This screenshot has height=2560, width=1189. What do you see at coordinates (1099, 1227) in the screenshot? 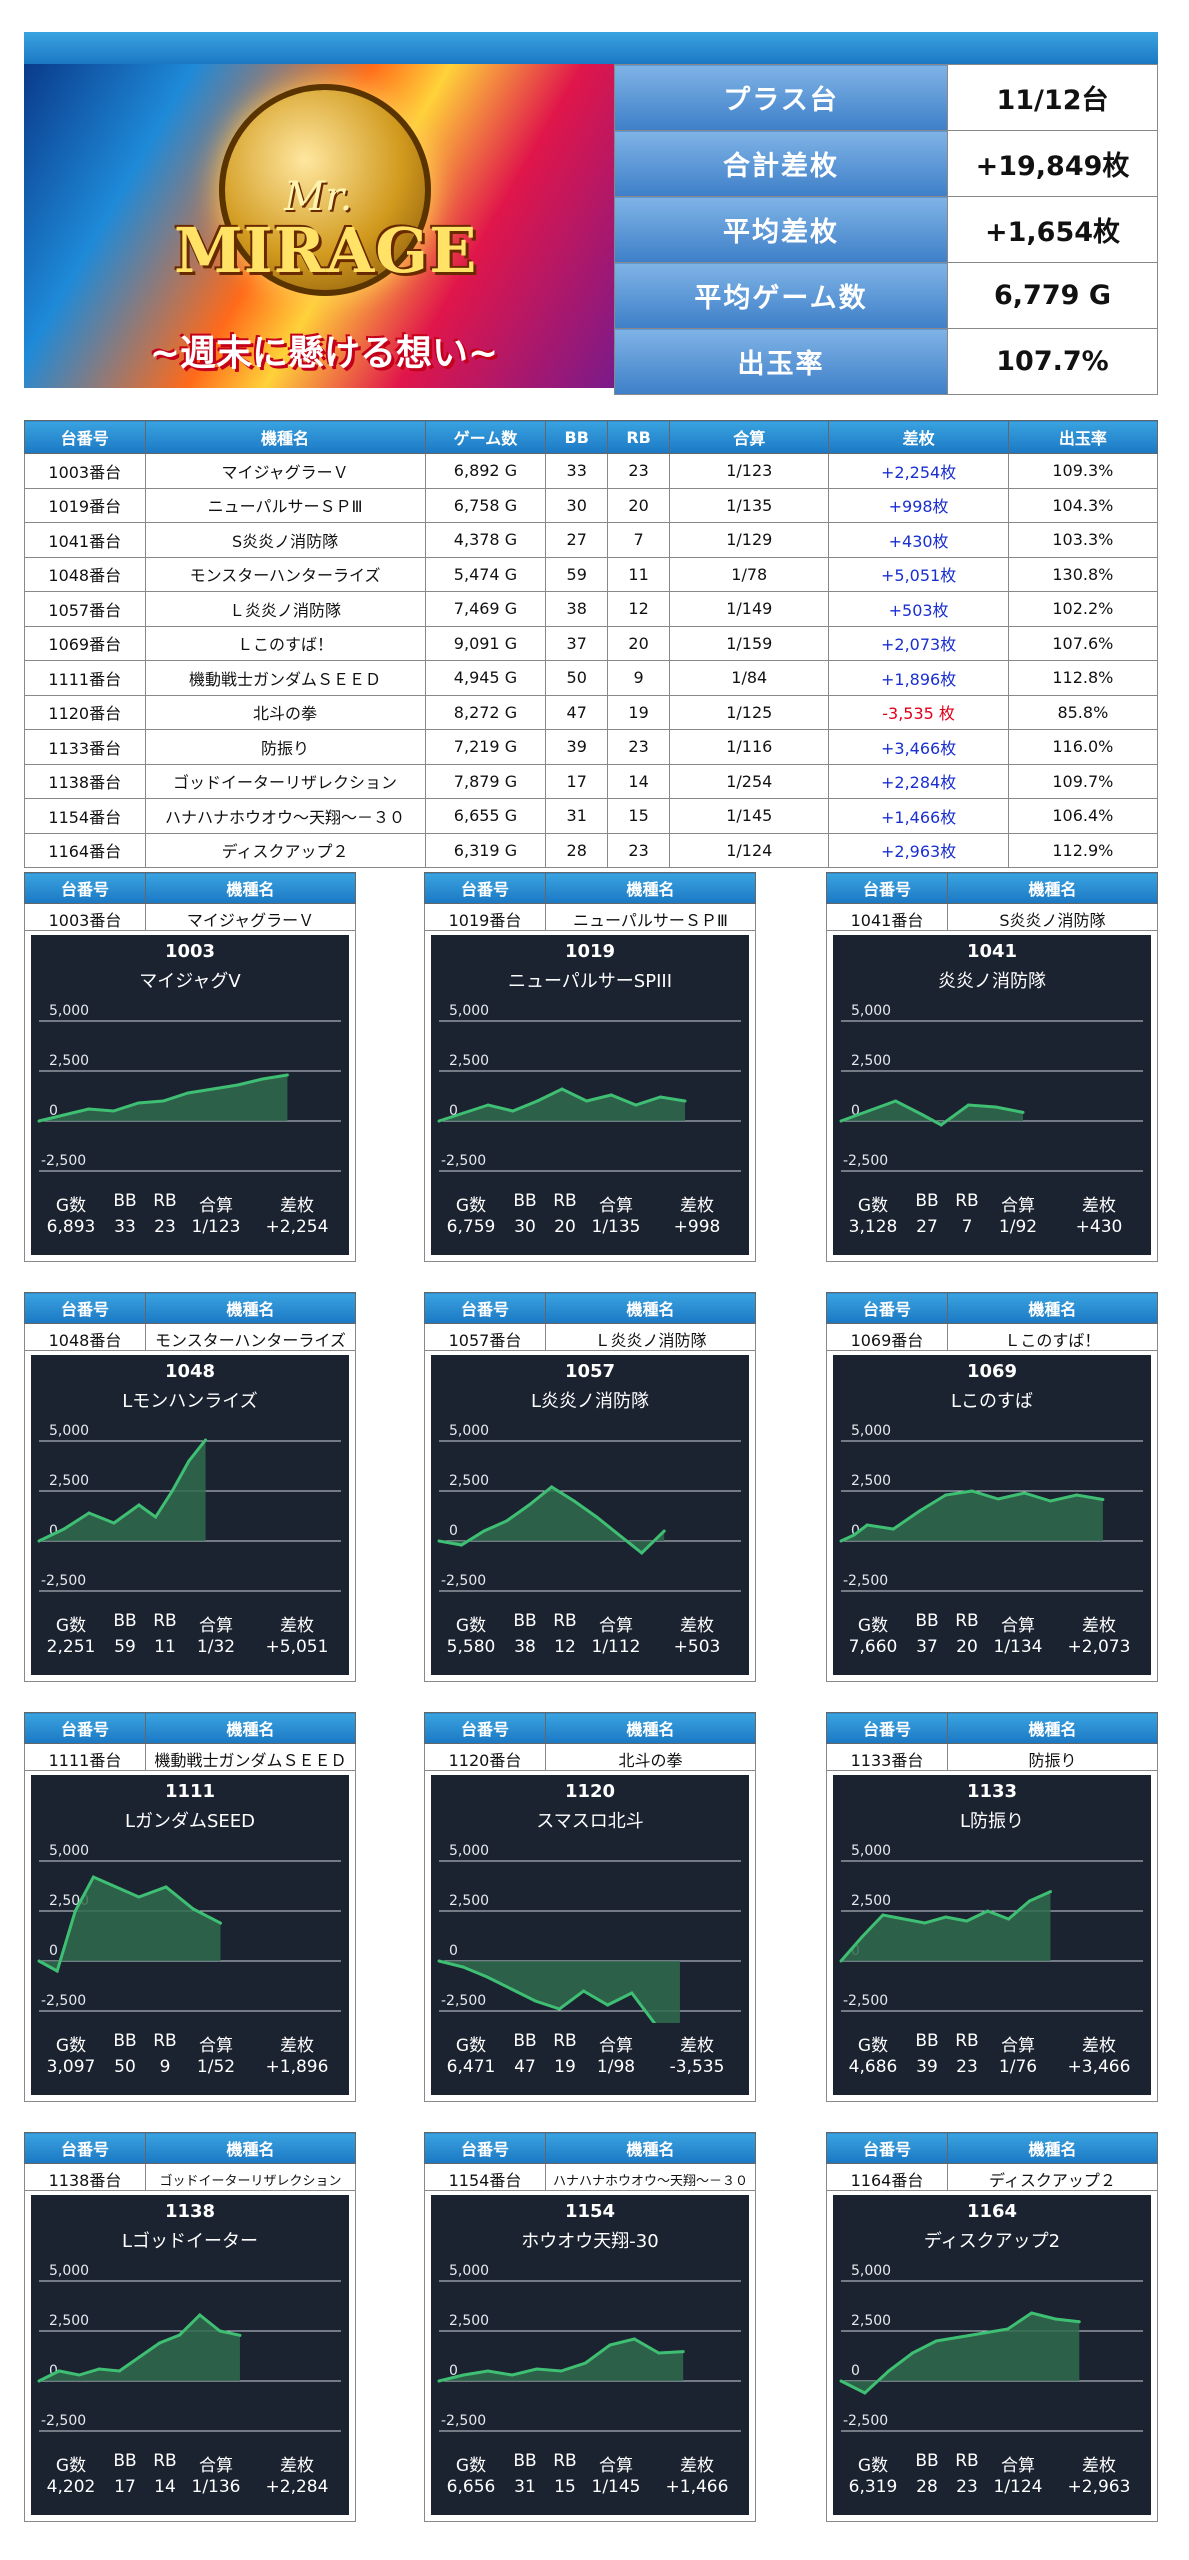
I see `stat-value: +430` at bounding box center [1099, 1227].